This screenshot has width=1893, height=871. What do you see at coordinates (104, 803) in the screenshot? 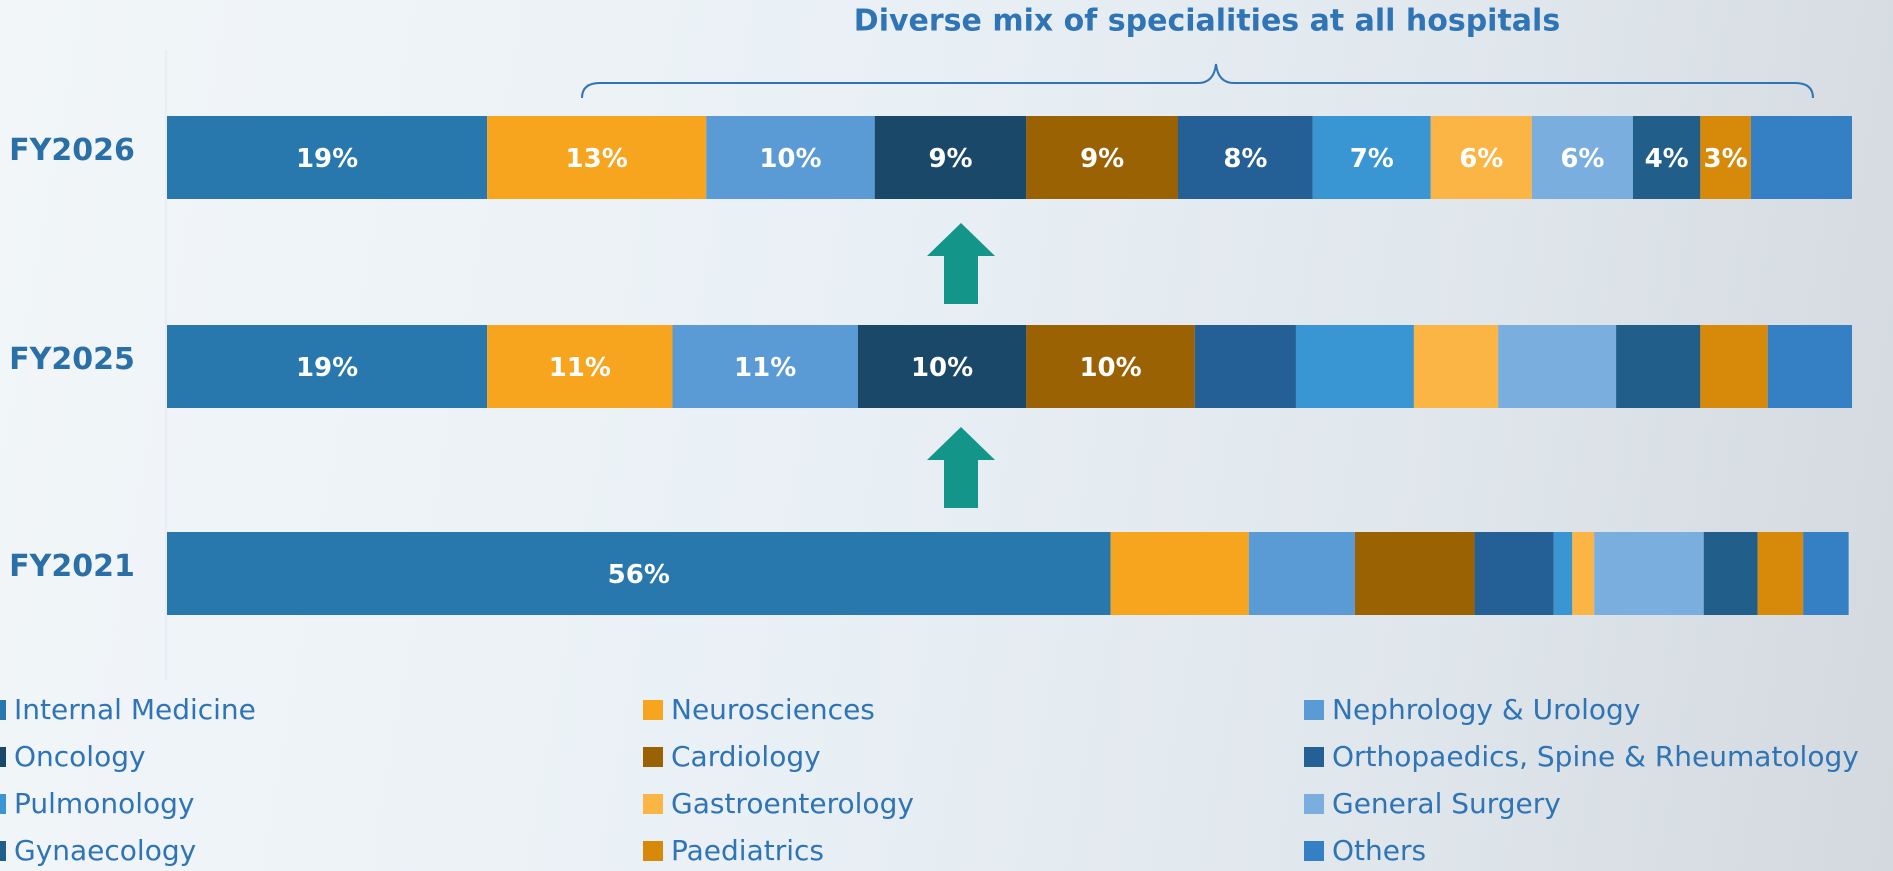
I see `legend-label: Pulmonology` at bounding box center [104, 803].